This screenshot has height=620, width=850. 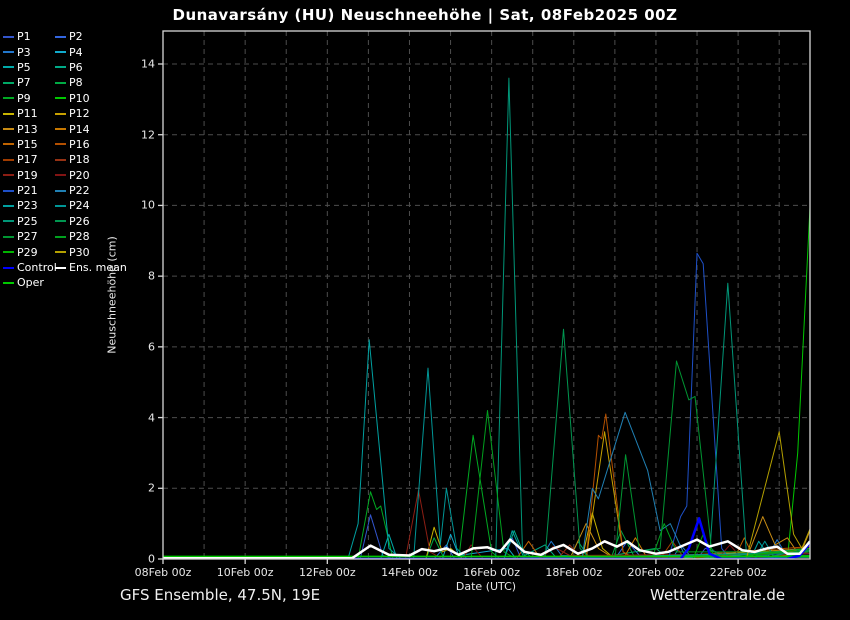 I want to click on x-tick-10feb-00z: 10Feb 00z, so click(x=245, y=572).